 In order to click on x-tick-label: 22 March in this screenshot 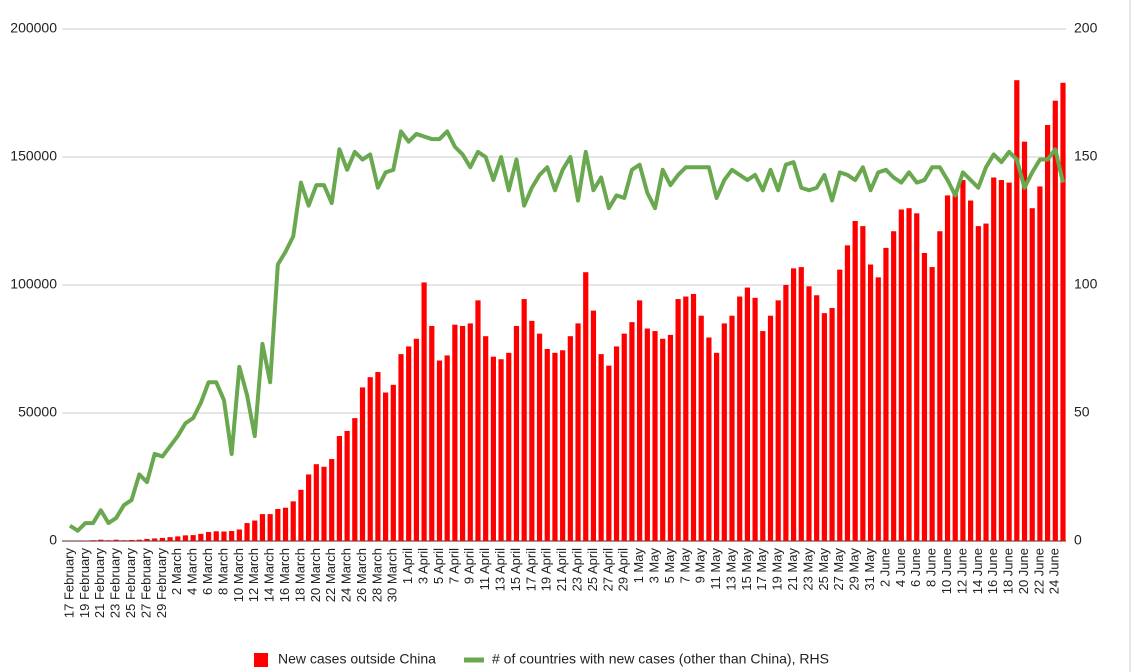, I will do `click(330, 575)`.